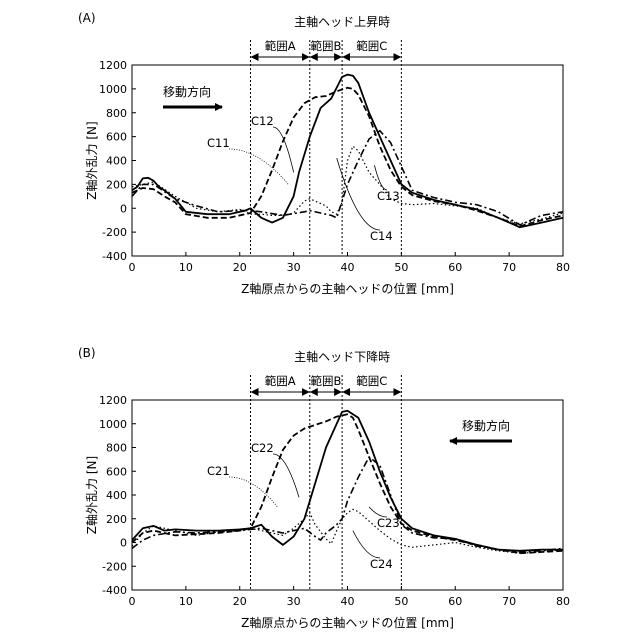 This screenshot has width=640, height=640. I want to click on panel-label: (B), so click(87, 353).